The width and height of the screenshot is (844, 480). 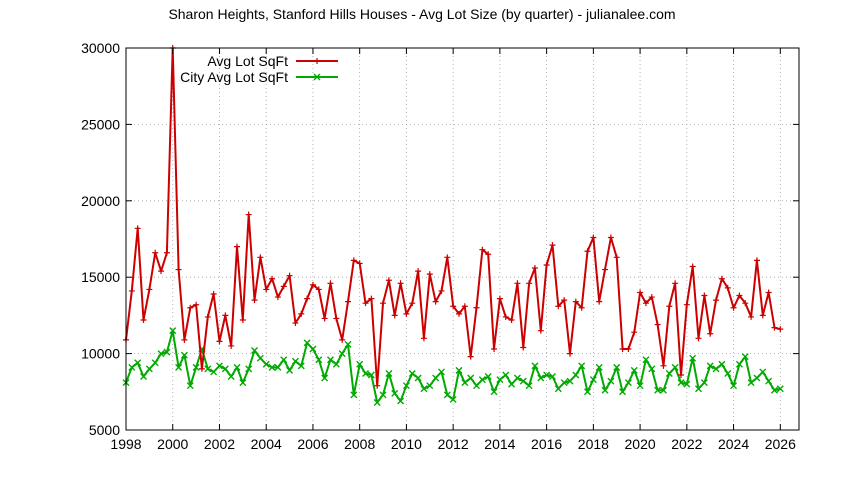 I want to click on x-tick-label: 2006, so click(x=312, y=444).